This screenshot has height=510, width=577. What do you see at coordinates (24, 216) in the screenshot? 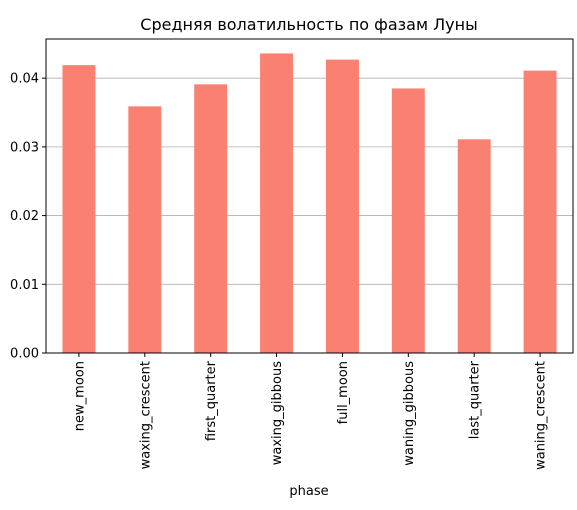
I see `y-tick-label: 0.02` at bounding box center [24, 216].